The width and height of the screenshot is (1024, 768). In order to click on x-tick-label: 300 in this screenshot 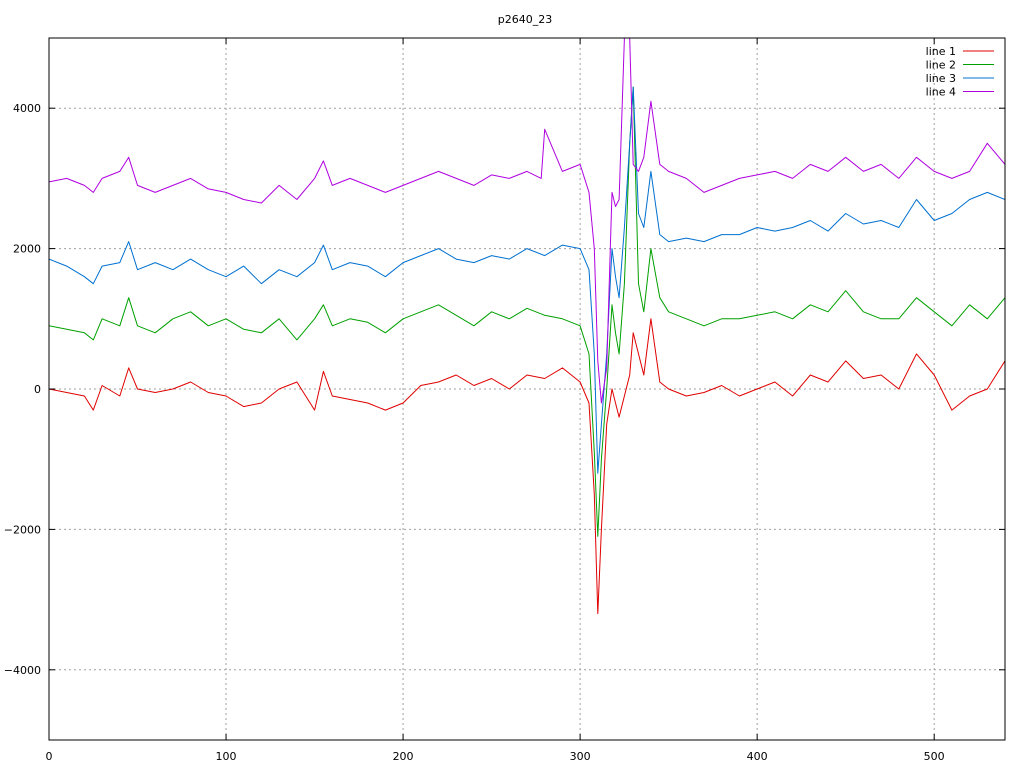, I will do `click(580, 756)`.